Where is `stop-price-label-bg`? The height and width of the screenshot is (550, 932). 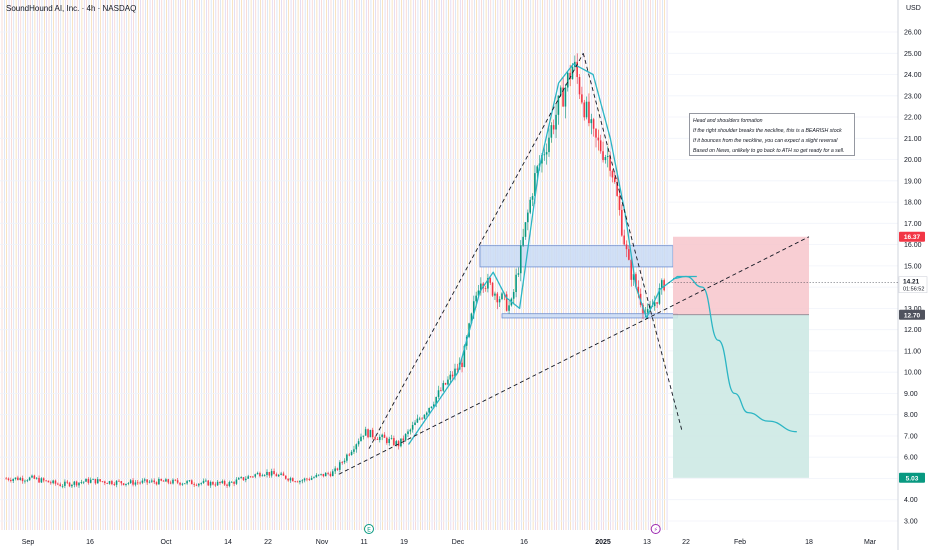 stop-price-label-bg is located at coordinates (912, 477).